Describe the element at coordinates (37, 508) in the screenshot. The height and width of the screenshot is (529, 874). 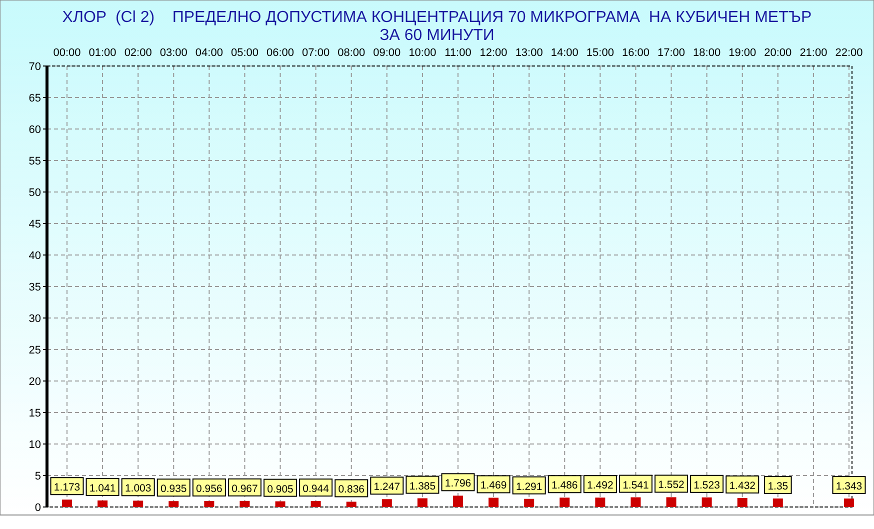
I see `y-tick-label: 0` at that location.